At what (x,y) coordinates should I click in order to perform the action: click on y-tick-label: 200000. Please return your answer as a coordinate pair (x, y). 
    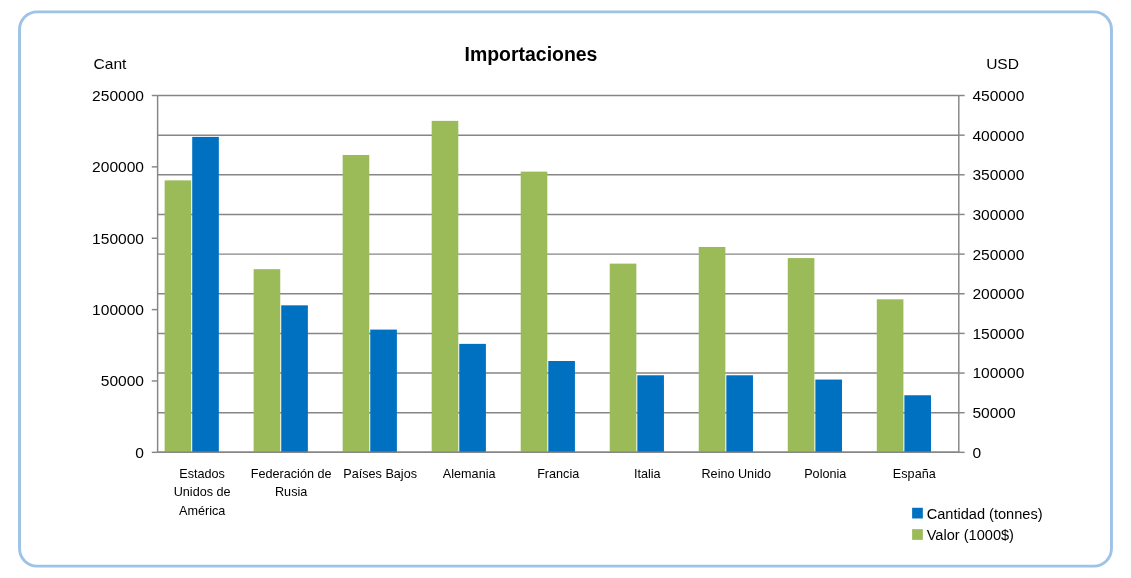
    Looking at the image, I should click on (118, 167).